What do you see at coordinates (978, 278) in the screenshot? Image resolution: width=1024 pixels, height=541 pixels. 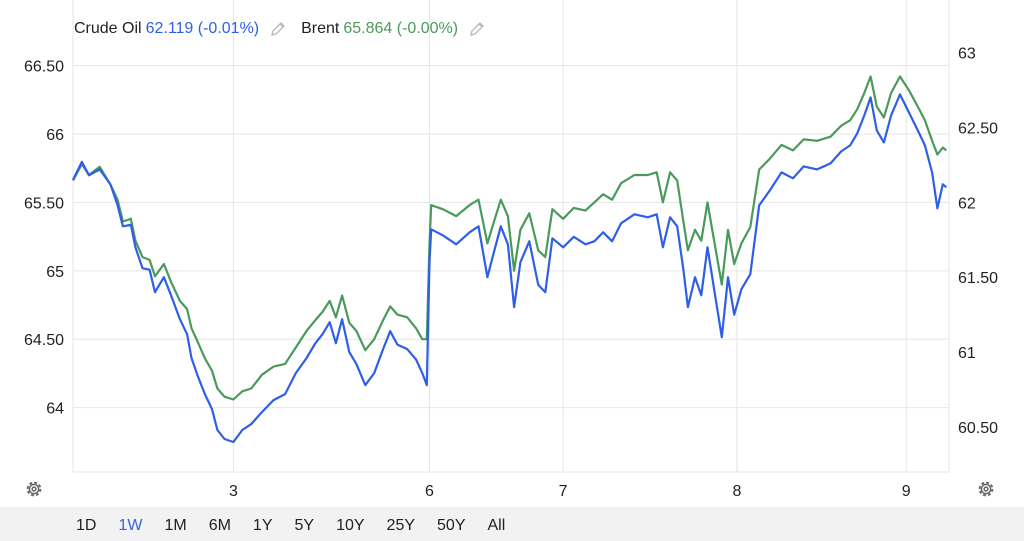 I see `y-right-tick-label: 61.50` at bounding box center [978, 278].